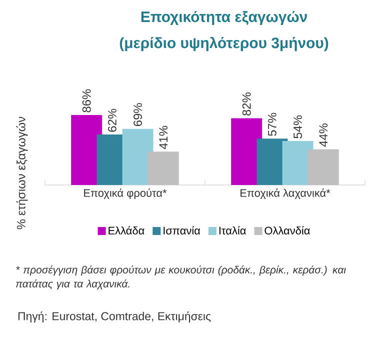 This screenshot has width=387, height=348. What do you see at coordinates (126, 230) in the screenshot?
I see `legend-label: Ελλάδα` at bounding box center [126, 230].